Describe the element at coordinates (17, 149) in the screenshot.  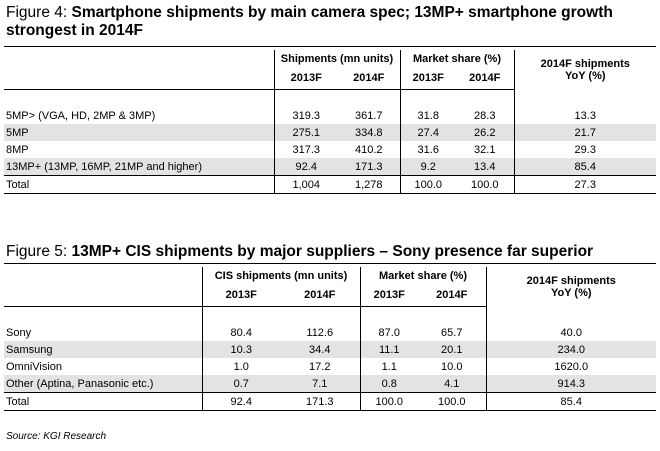
I see `row-label: 8MP` at that location.